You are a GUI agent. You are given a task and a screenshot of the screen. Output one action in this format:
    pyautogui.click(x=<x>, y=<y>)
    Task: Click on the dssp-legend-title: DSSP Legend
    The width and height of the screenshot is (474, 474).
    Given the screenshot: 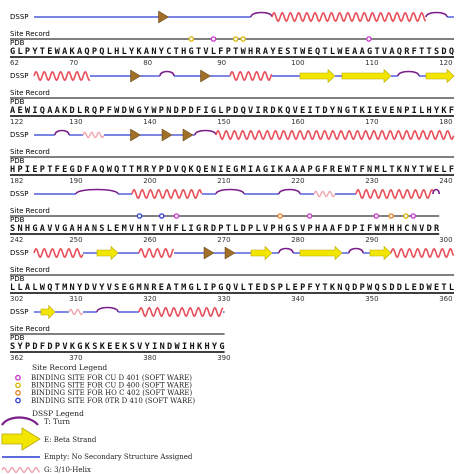 What is the action you would take?
    pyautogui.click(x=58, y=413)
    